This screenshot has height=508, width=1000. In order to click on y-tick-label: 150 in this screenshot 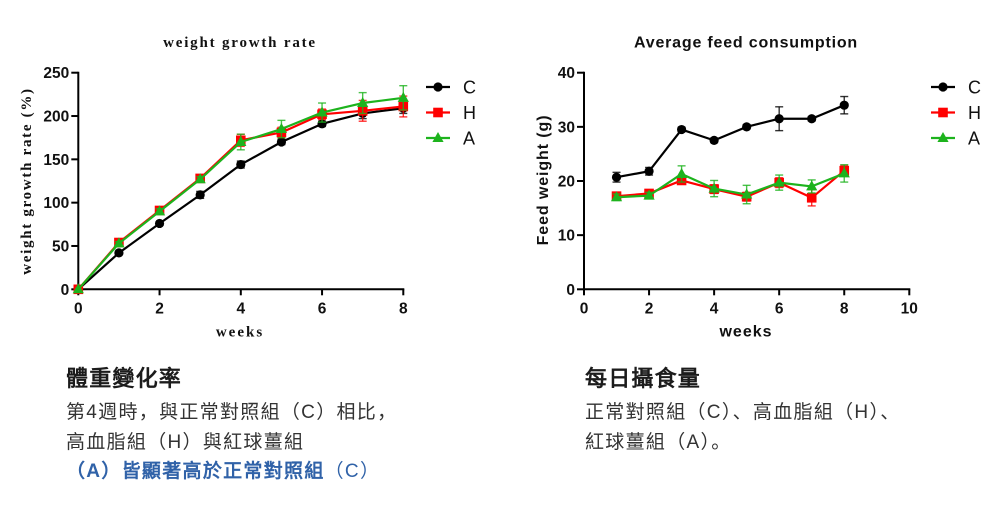, I will do `click(56, 160)`.